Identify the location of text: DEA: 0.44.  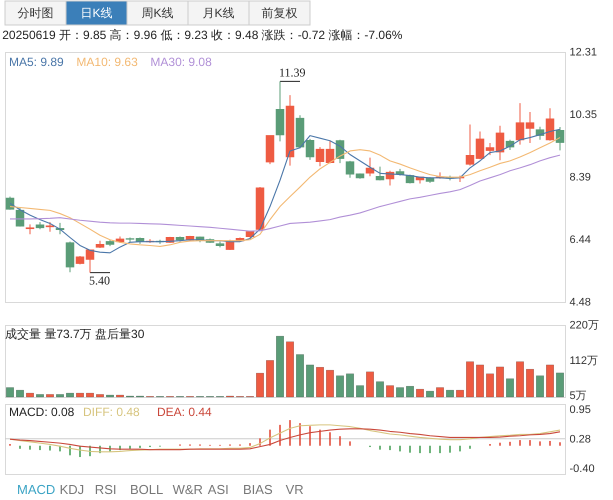
(184, 412).